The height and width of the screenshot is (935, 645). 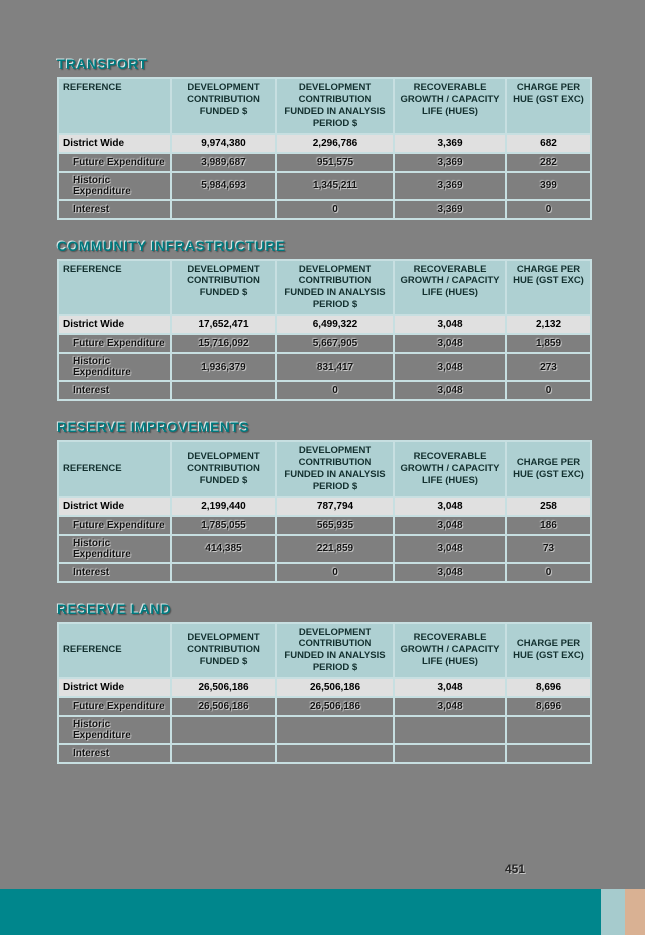 I want to click on footer-tan-bar, so click(x=635, y=912).